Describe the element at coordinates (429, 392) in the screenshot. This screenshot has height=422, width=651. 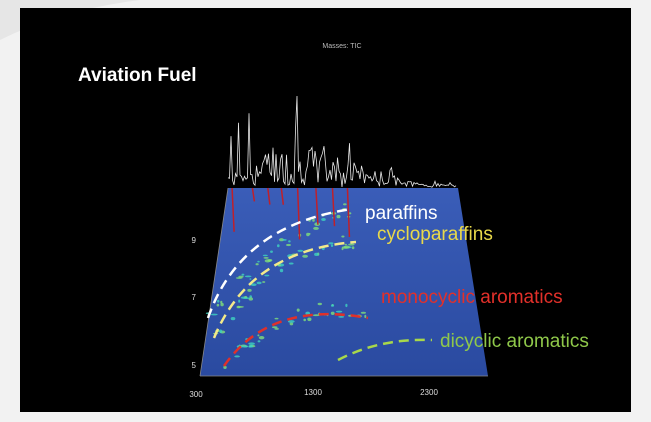
I see `x-tick-label: 2300` at that location.